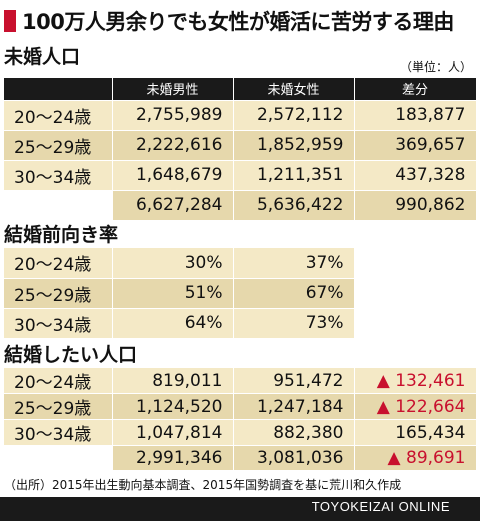 This screenshot has height=527, width=480. I want to click on table-row: 30〜34歳 64% 73%, so click(179, 323).